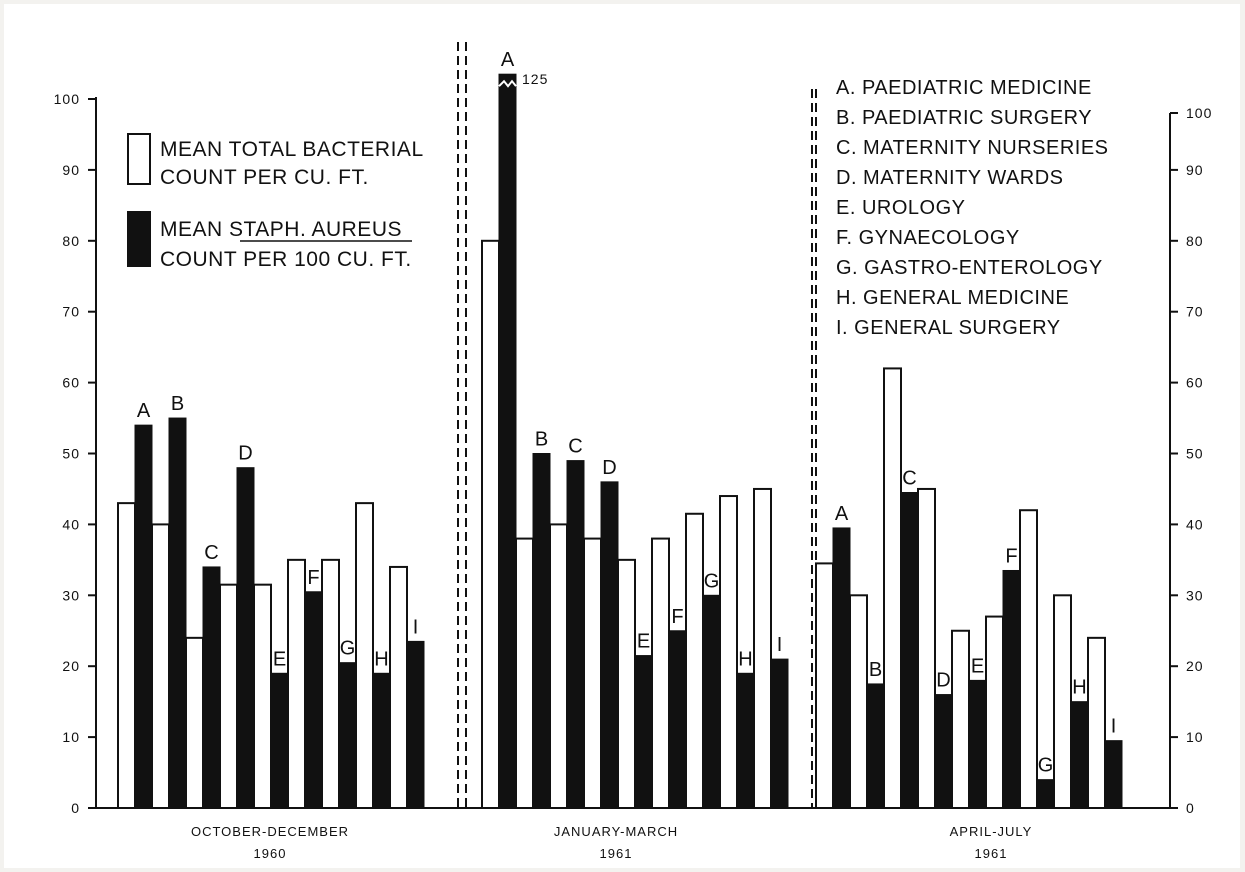  Describe the element at coordinates (67, 99) in the screenshot. I see `y-tick-label-left: 100` at that location.